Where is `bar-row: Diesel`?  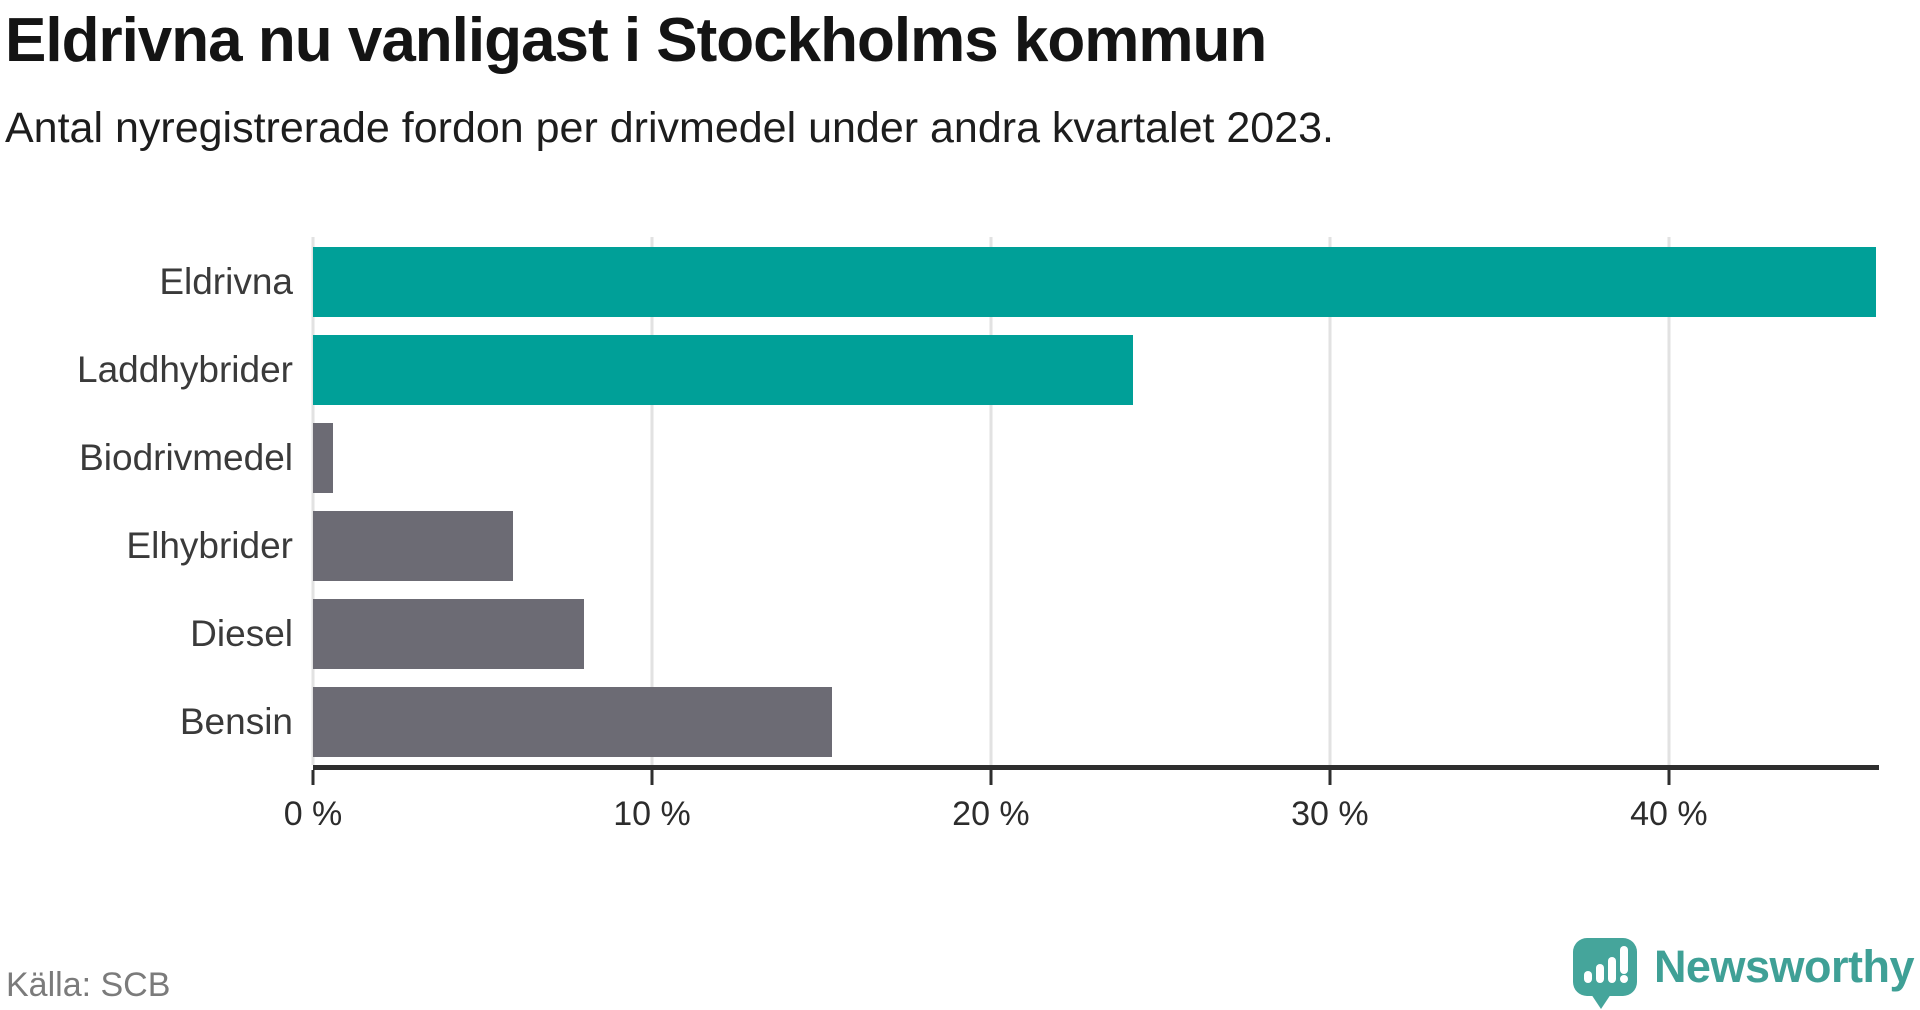
bar-row: Diesel is located at coordinates (1034, 634).